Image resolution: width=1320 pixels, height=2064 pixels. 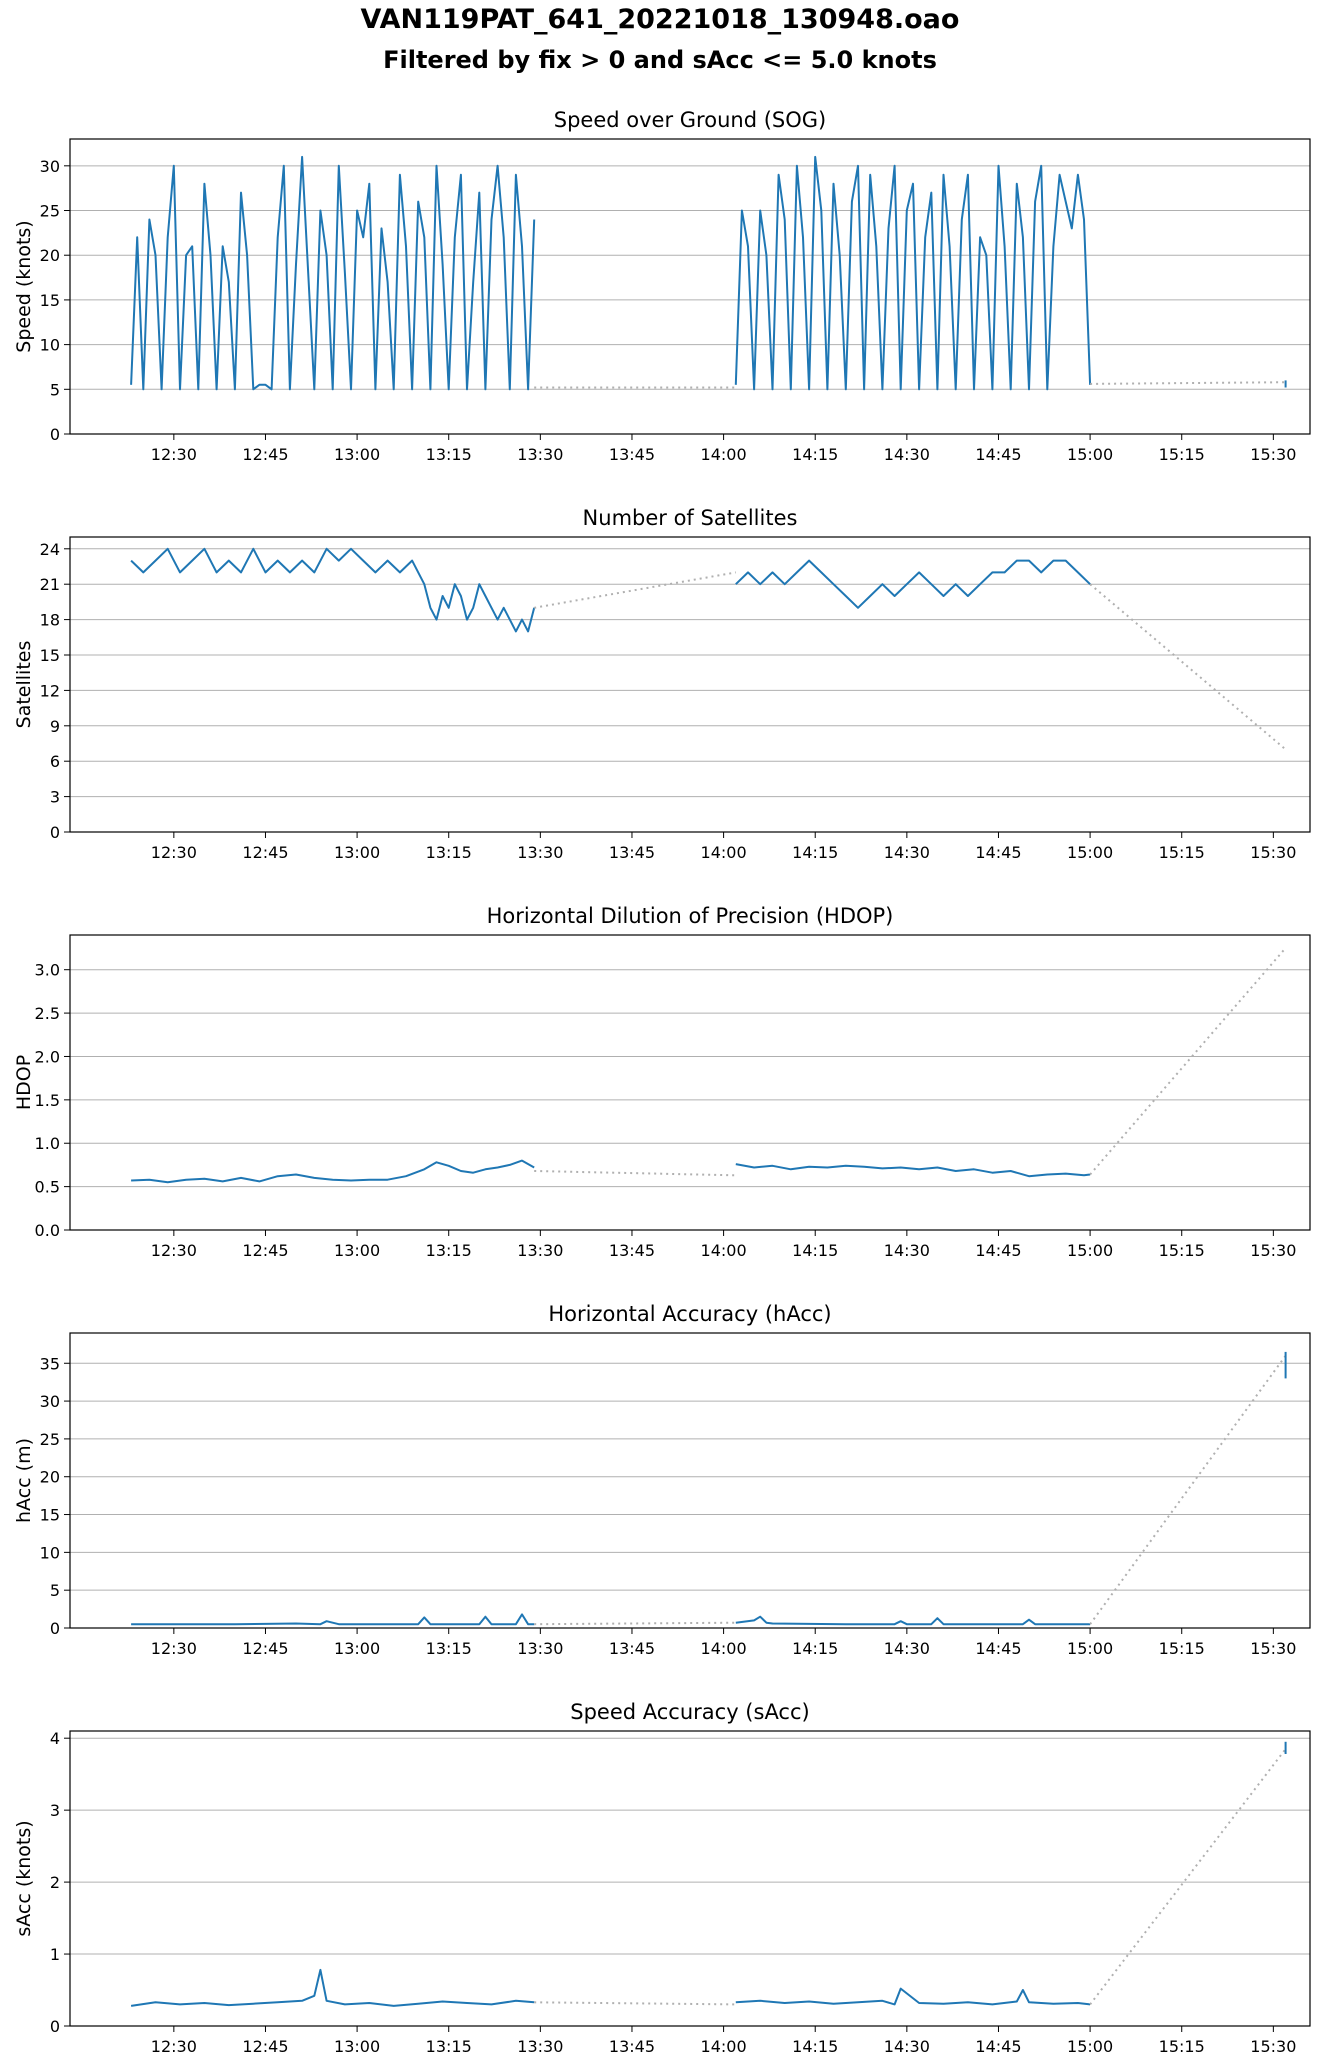 I want to click on y-tick-label: 12, so click(x=50, y=690).